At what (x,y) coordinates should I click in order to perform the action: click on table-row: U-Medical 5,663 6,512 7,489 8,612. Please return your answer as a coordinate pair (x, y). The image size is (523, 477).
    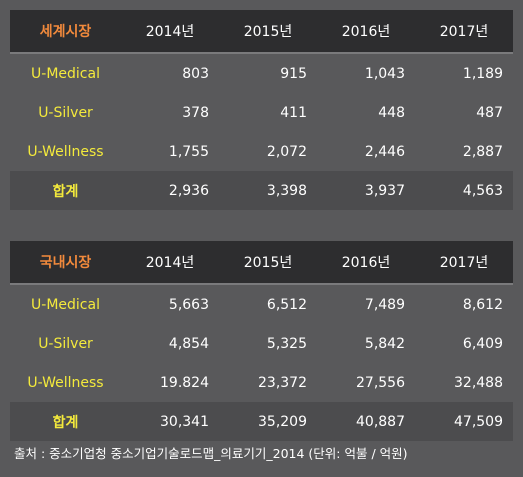
    Looking at the image, I should click on (261, 303).